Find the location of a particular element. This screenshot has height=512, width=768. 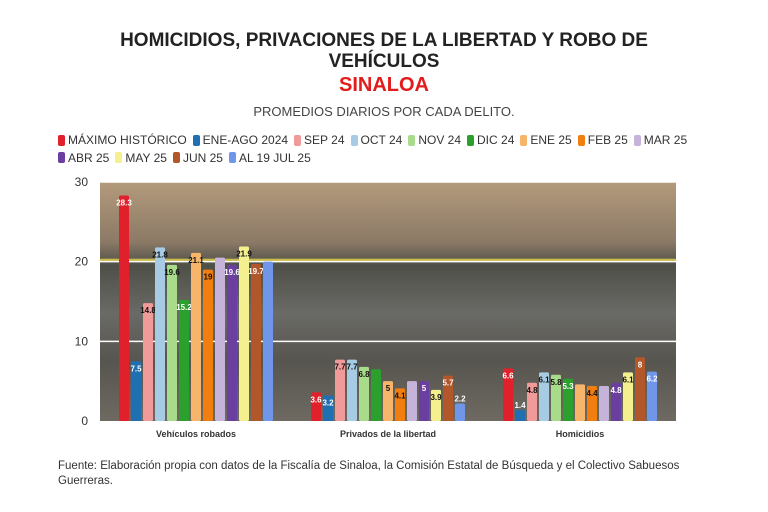

legend-label: ENE-AGO 2024 is located at coordinates (245, 140).